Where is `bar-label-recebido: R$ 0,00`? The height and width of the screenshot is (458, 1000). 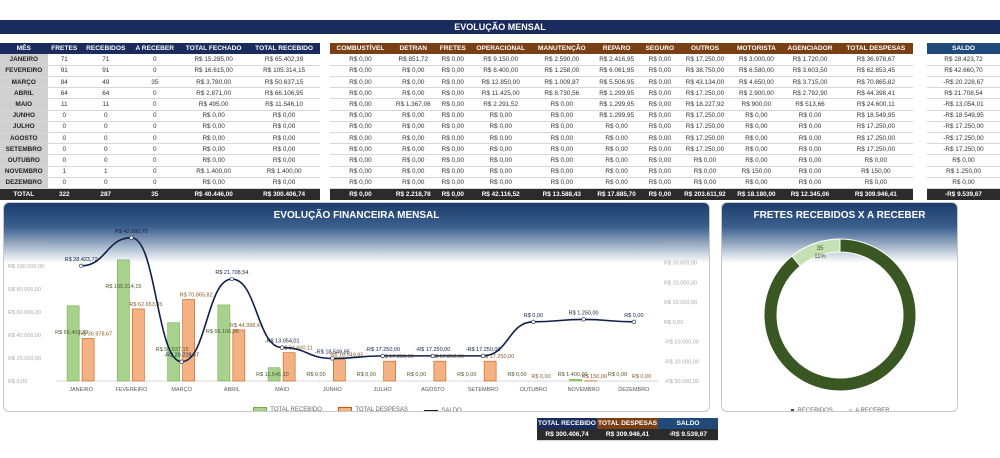
bar-label-recebido: R$ 0,00 is located at coordinates (315, 375).